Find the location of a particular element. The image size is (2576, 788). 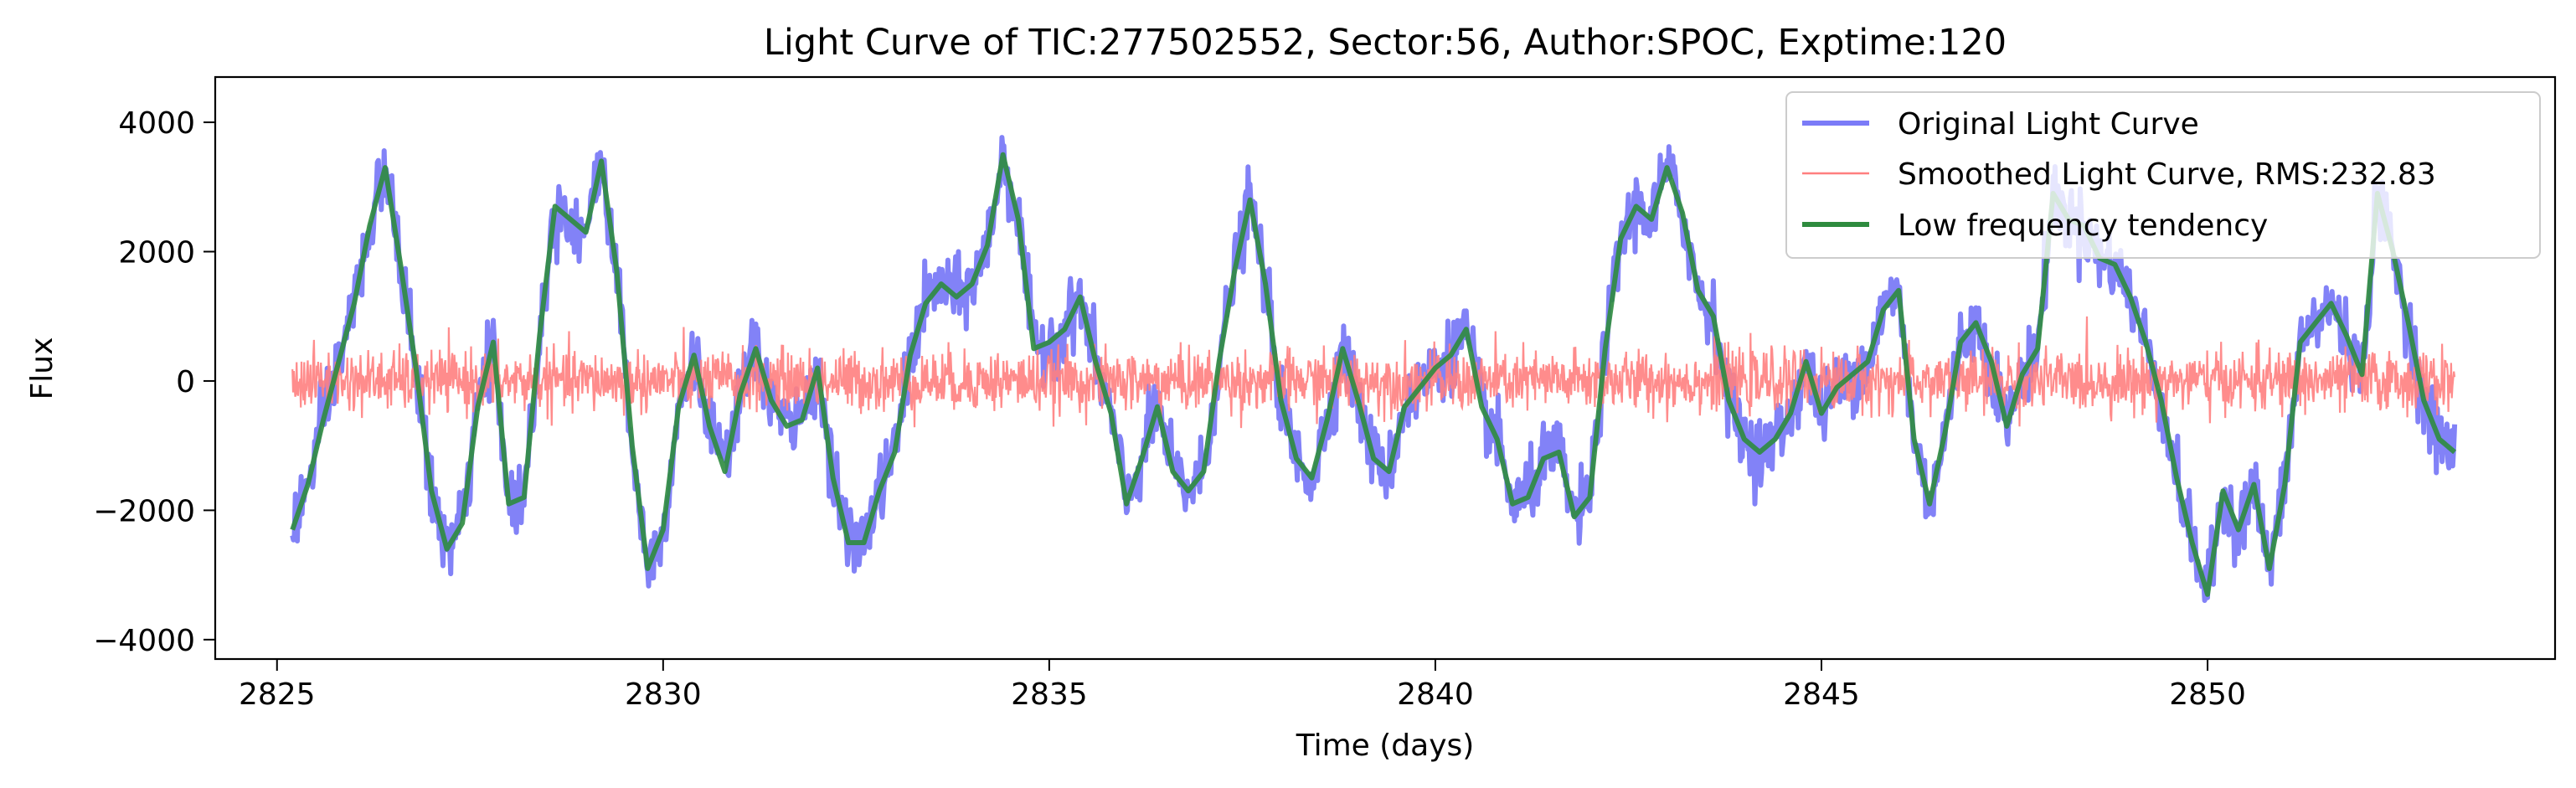

x-axis-title: Time (days) is located at coordinates (1385, 746).